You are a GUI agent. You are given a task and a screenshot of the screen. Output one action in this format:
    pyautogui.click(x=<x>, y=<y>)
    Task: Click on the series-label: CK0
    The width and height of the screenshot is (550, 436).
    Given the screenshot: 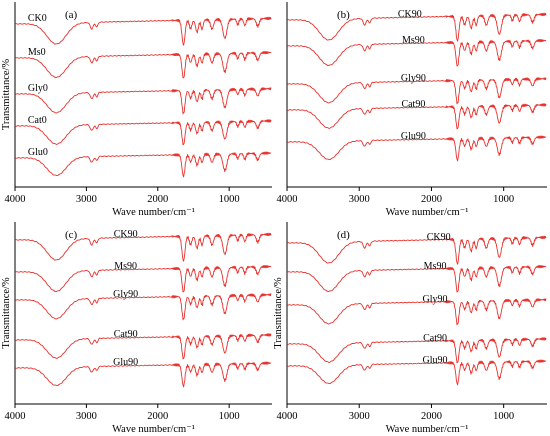 What is the action you would take?
    pyautogui.click(x=37, y=18)
    